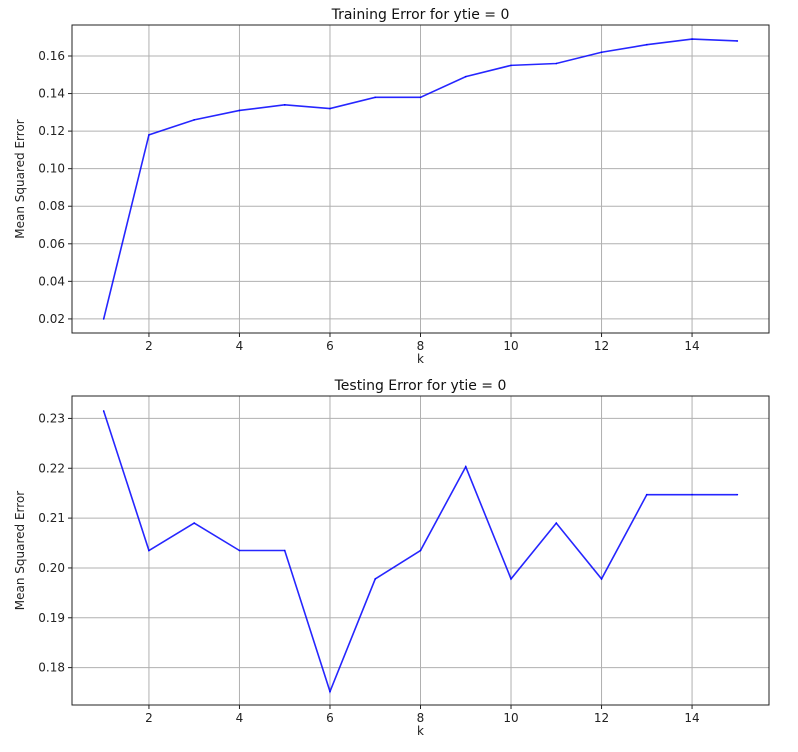  What do you see at coordinates (51, 568) in the screenshot?
I see `testing-y-tick-label: 0.20` at bounding box center [51, 568].